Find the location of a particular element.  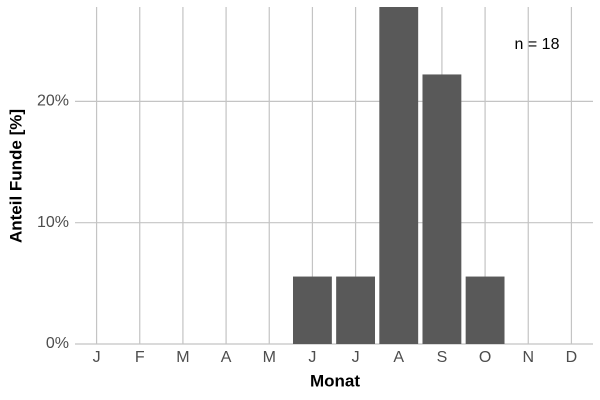

y-axis-title: Anteil Funde [%] is located at coordinates (15, 176).